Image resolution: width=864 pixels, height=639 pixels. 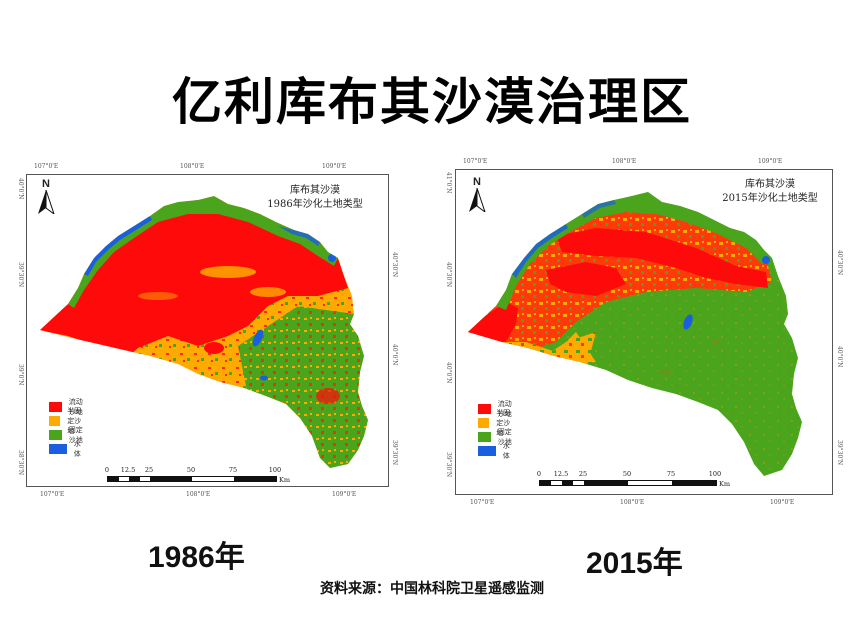 What do you see at coordinates (448, 183) in the screenshot?
I see `coord-left-1: 41°0'N` at bounding box center [448, 183].